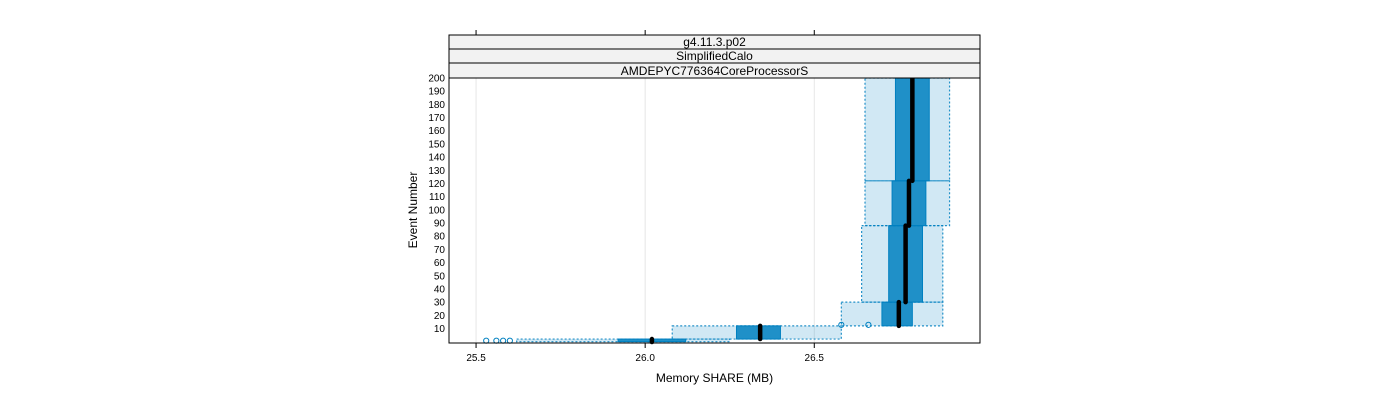 This screenshot has width=1400, height=400. Describe the element at coordinates (436, 144) in the screenshot. I see `y-tick-label: 150` at that location.